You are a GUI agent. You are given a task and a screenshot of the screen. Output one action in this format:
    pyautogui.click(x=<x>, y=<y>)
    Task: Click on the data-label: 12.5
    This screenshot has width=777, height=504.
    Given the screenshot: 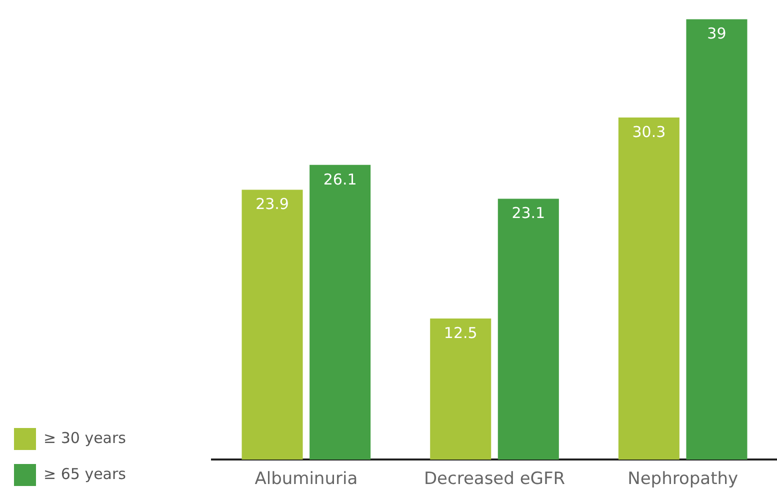 What is the action you would take?
    pyautogui.click(x=461, y=333)
    